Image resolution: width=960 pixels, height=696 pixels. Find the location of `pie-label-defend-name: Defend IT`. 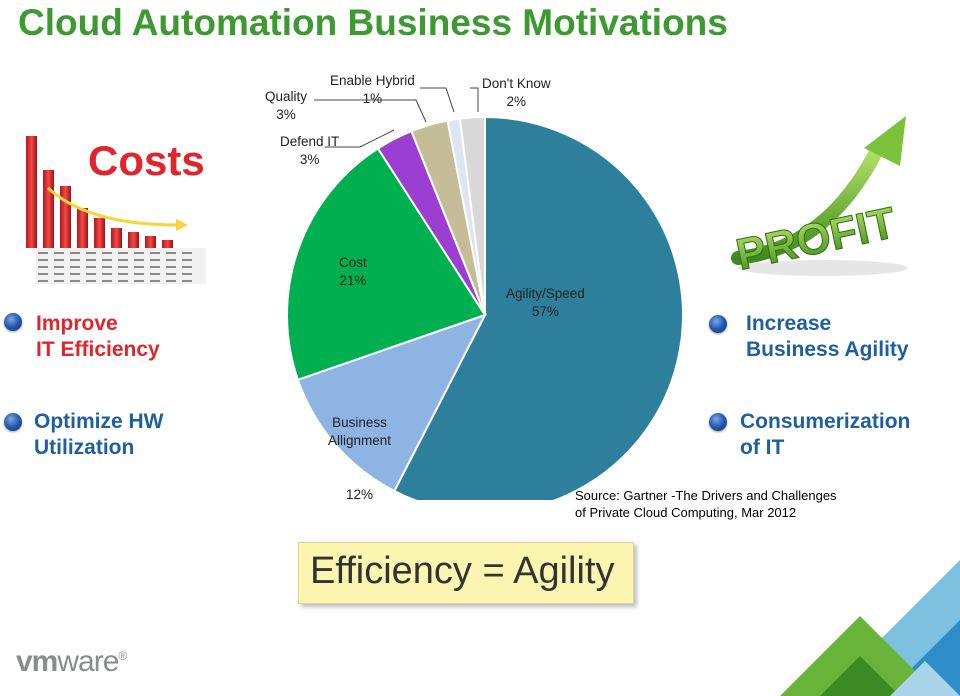

pie-label-defend-name: Defend IT is located at coordinates (310, 141).